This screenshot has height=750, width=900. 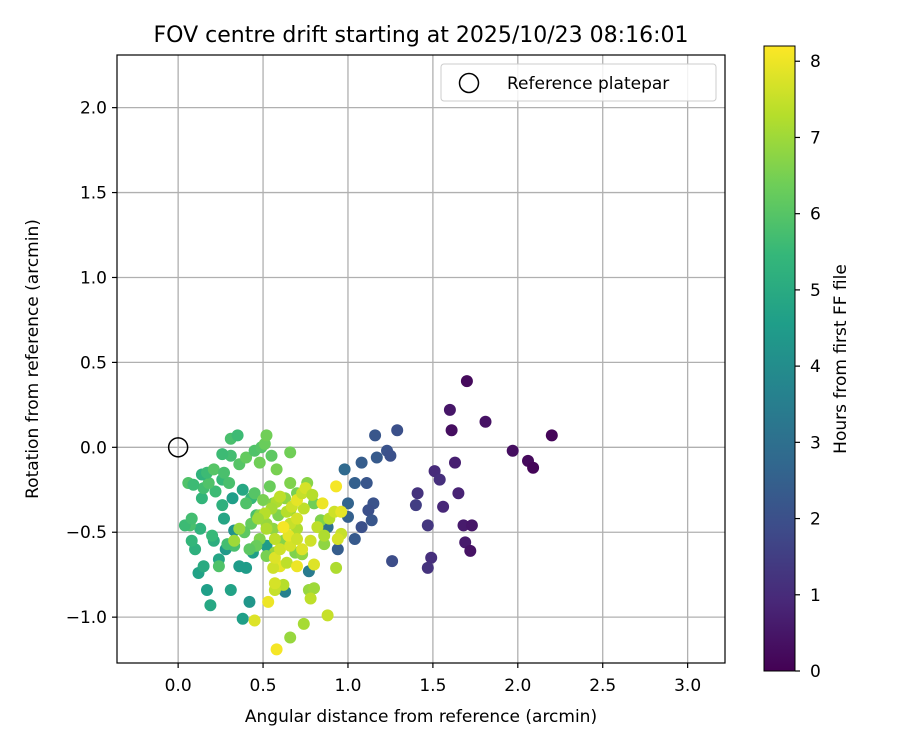 I want to click on y-axis-label: Rotation from reference (arcmin), so click(x=33, y=359).